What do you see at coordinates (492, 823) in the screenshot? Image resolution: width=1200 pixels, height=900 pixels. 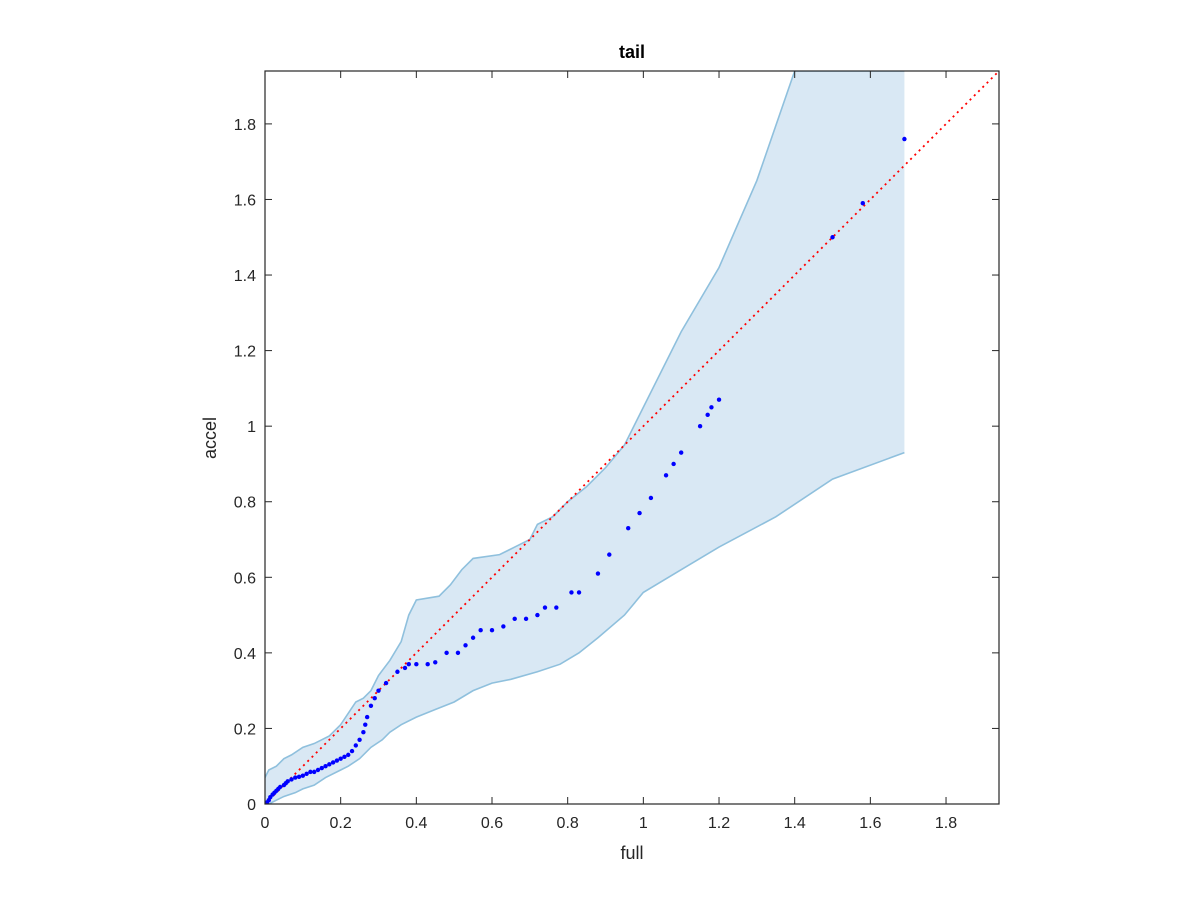 I see `x-tick-label: 0.6` at bounding box center [492, 823].